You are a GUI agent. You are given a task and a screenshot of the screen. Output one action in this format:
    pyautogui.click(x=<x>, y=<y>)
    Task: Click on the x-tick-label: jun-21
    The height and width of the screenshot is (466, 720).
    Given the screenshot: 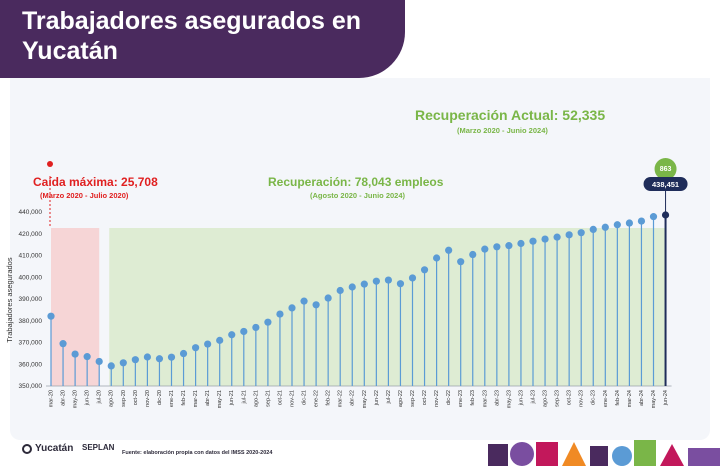 What is the action you would take?
    pyautogui.click(x=232, y=398)
    